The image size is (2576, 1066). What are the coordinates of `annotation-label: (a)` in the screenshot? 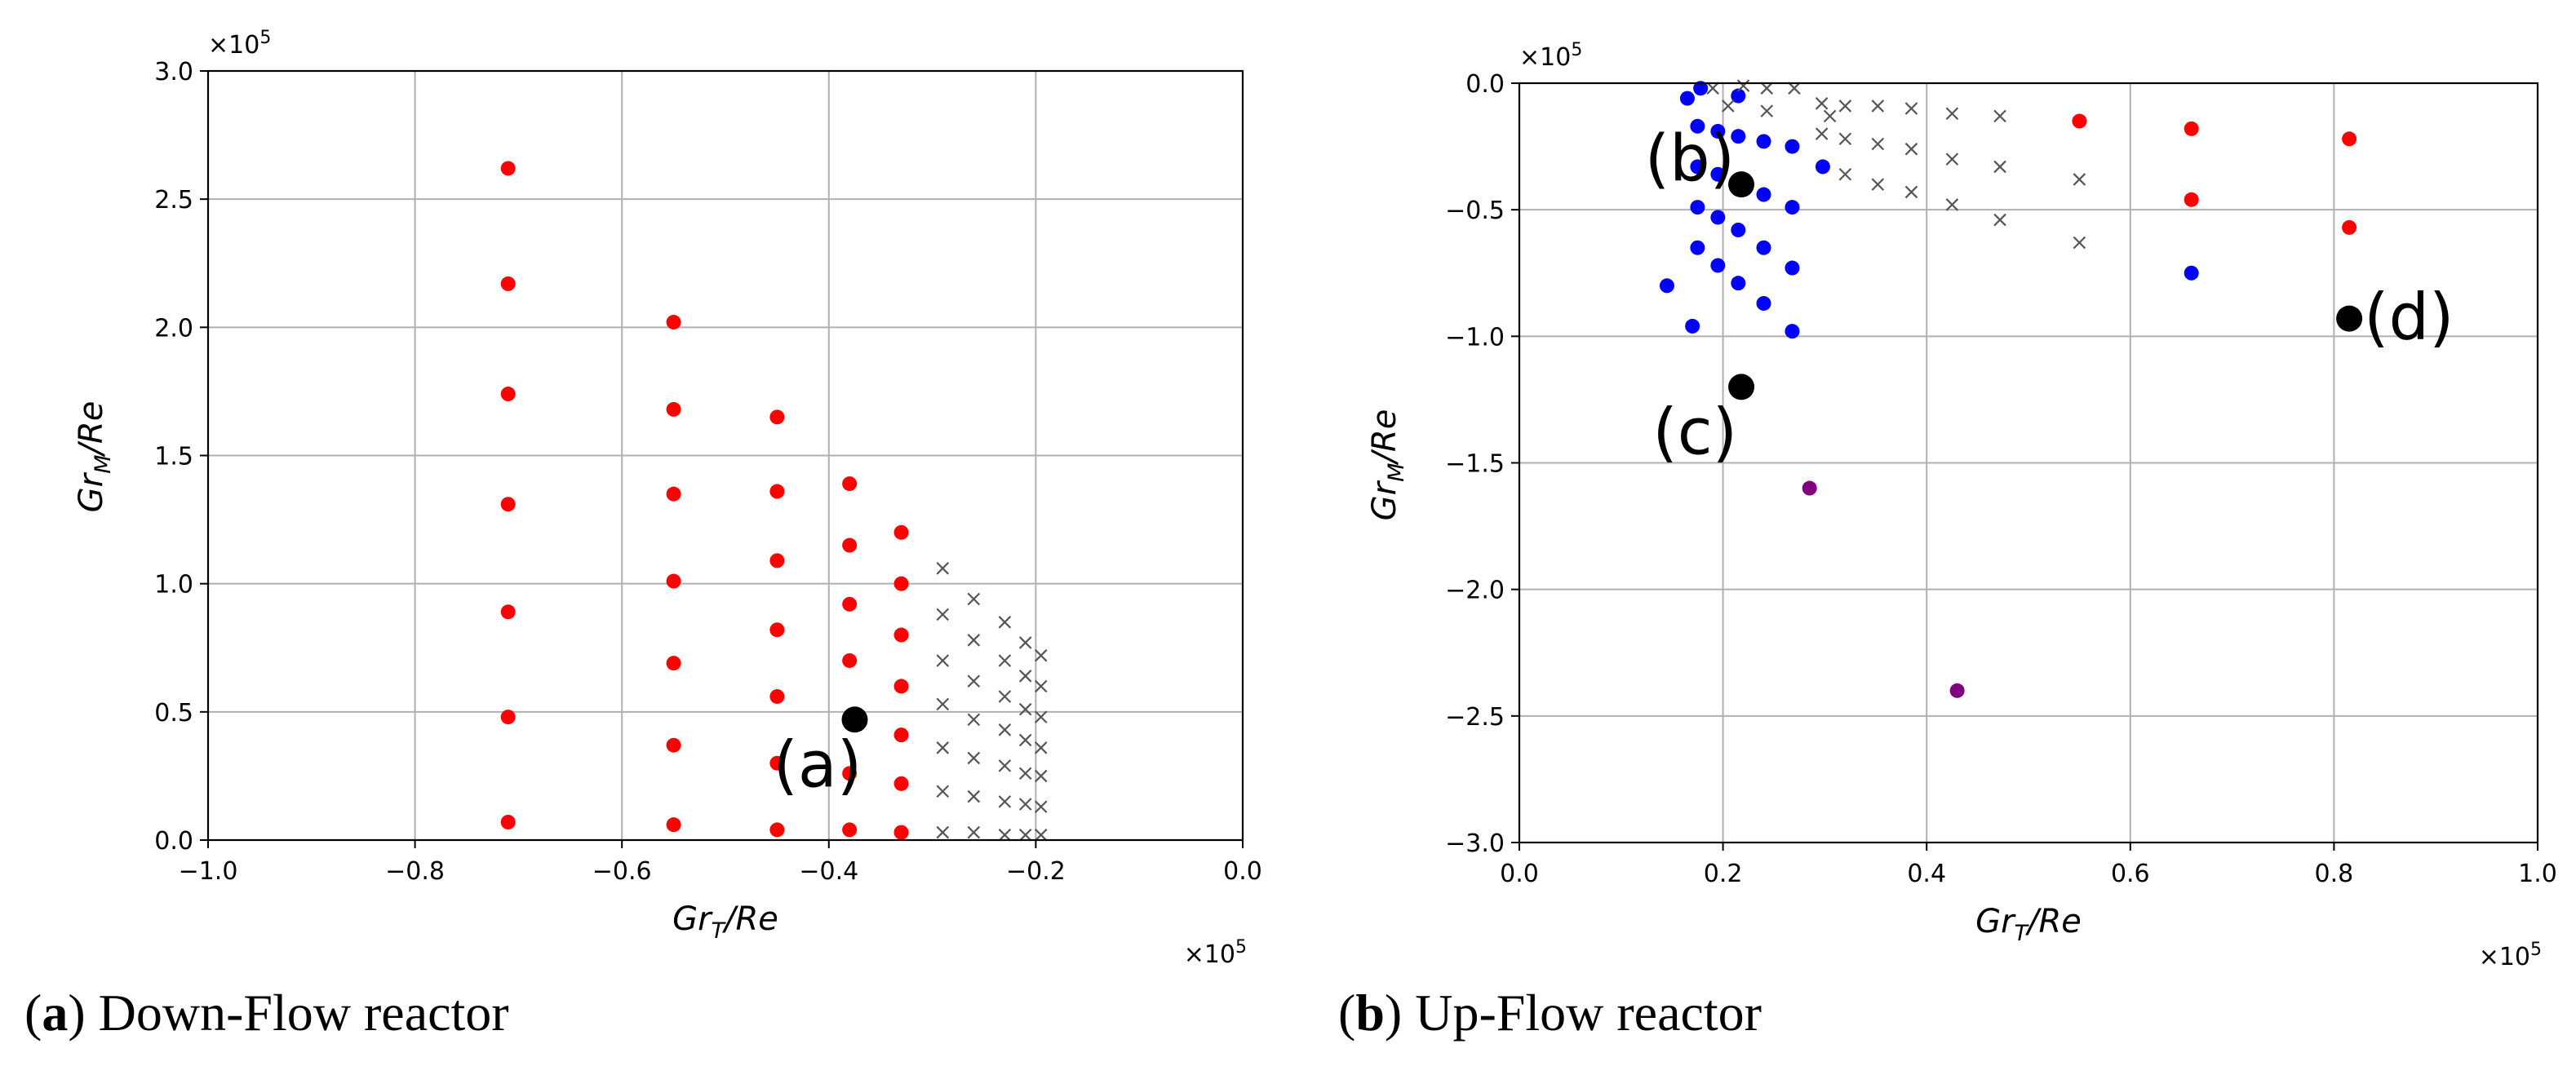 It's located at (818, 765).